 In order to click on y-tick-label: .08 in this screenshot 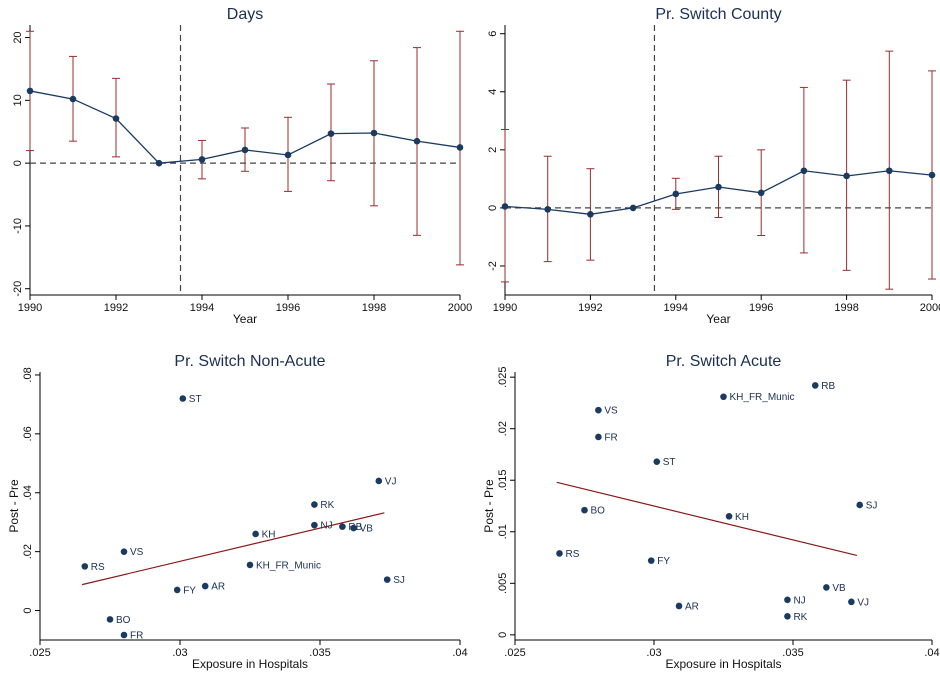, I will do `click(28, 374)`.